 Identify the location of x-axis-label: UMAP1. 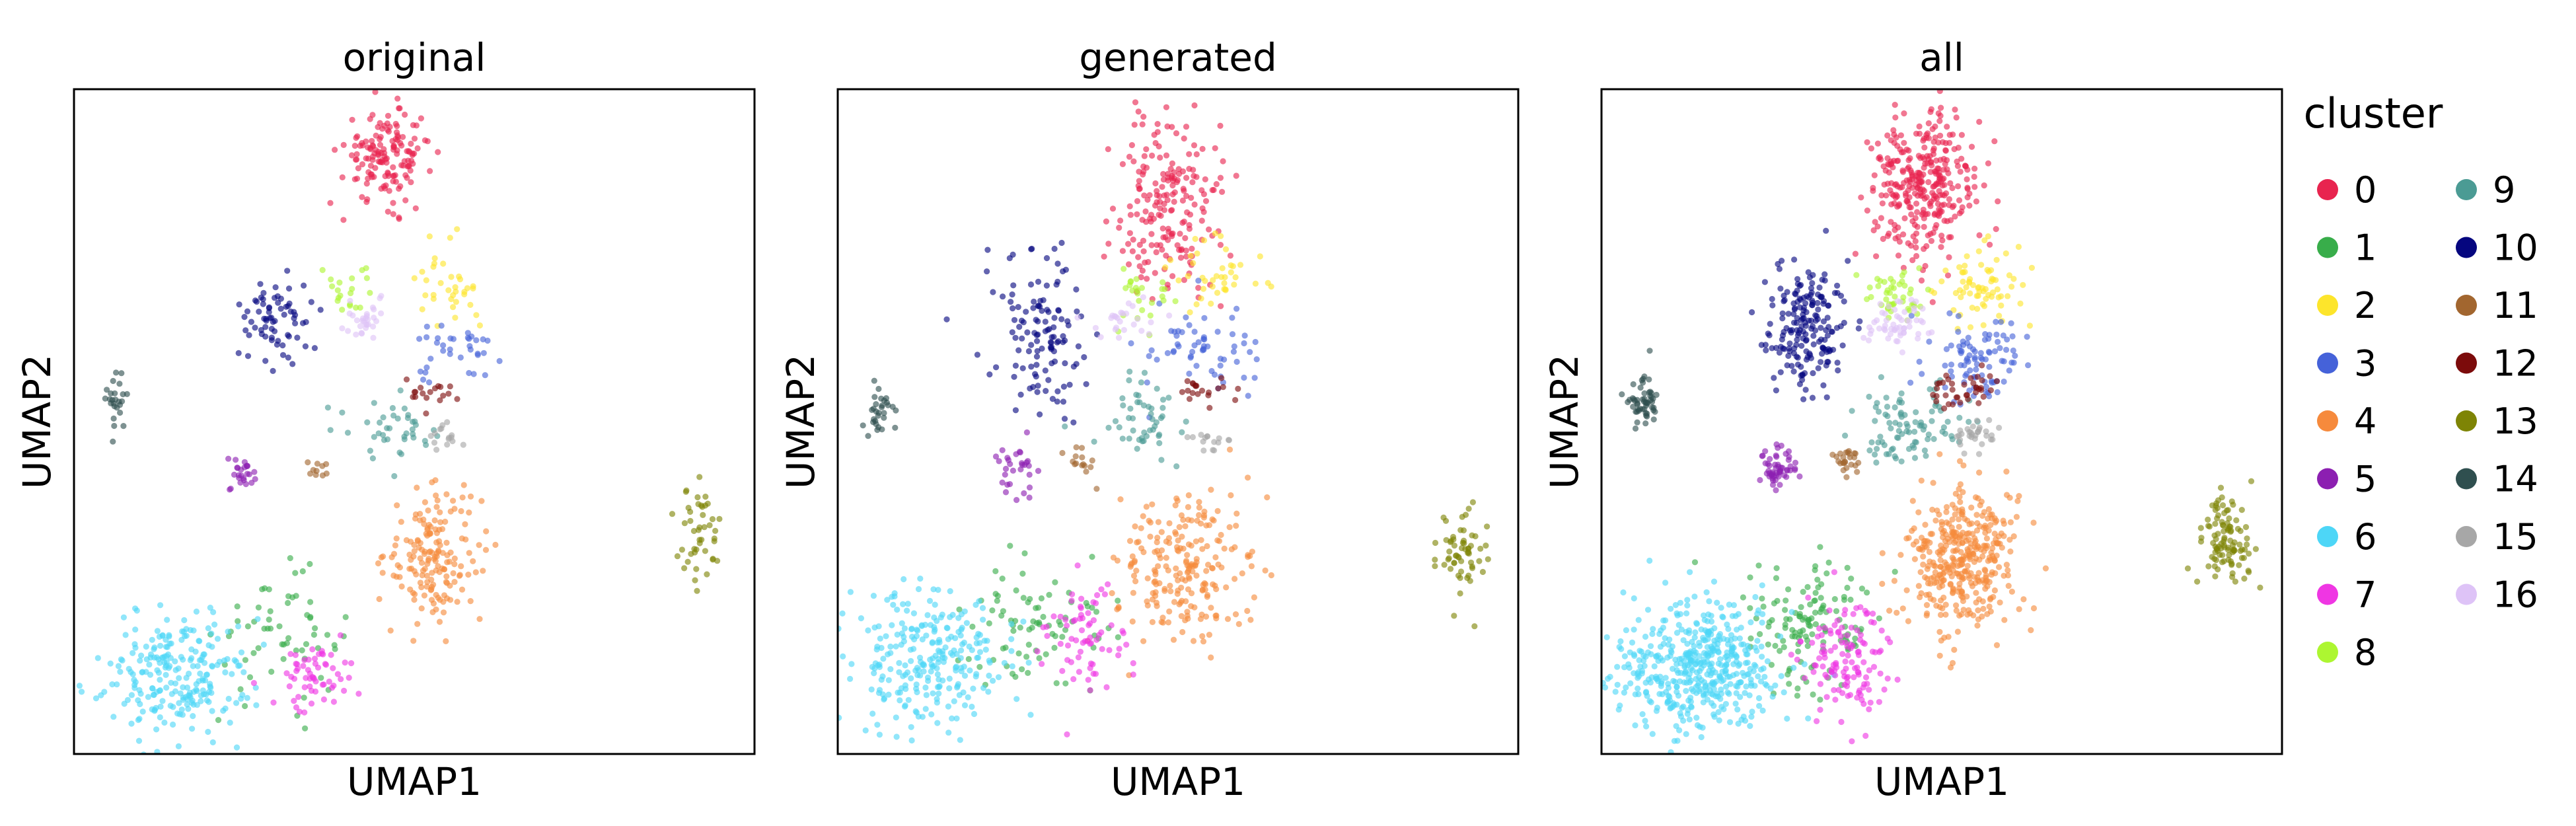
(1178, 782).